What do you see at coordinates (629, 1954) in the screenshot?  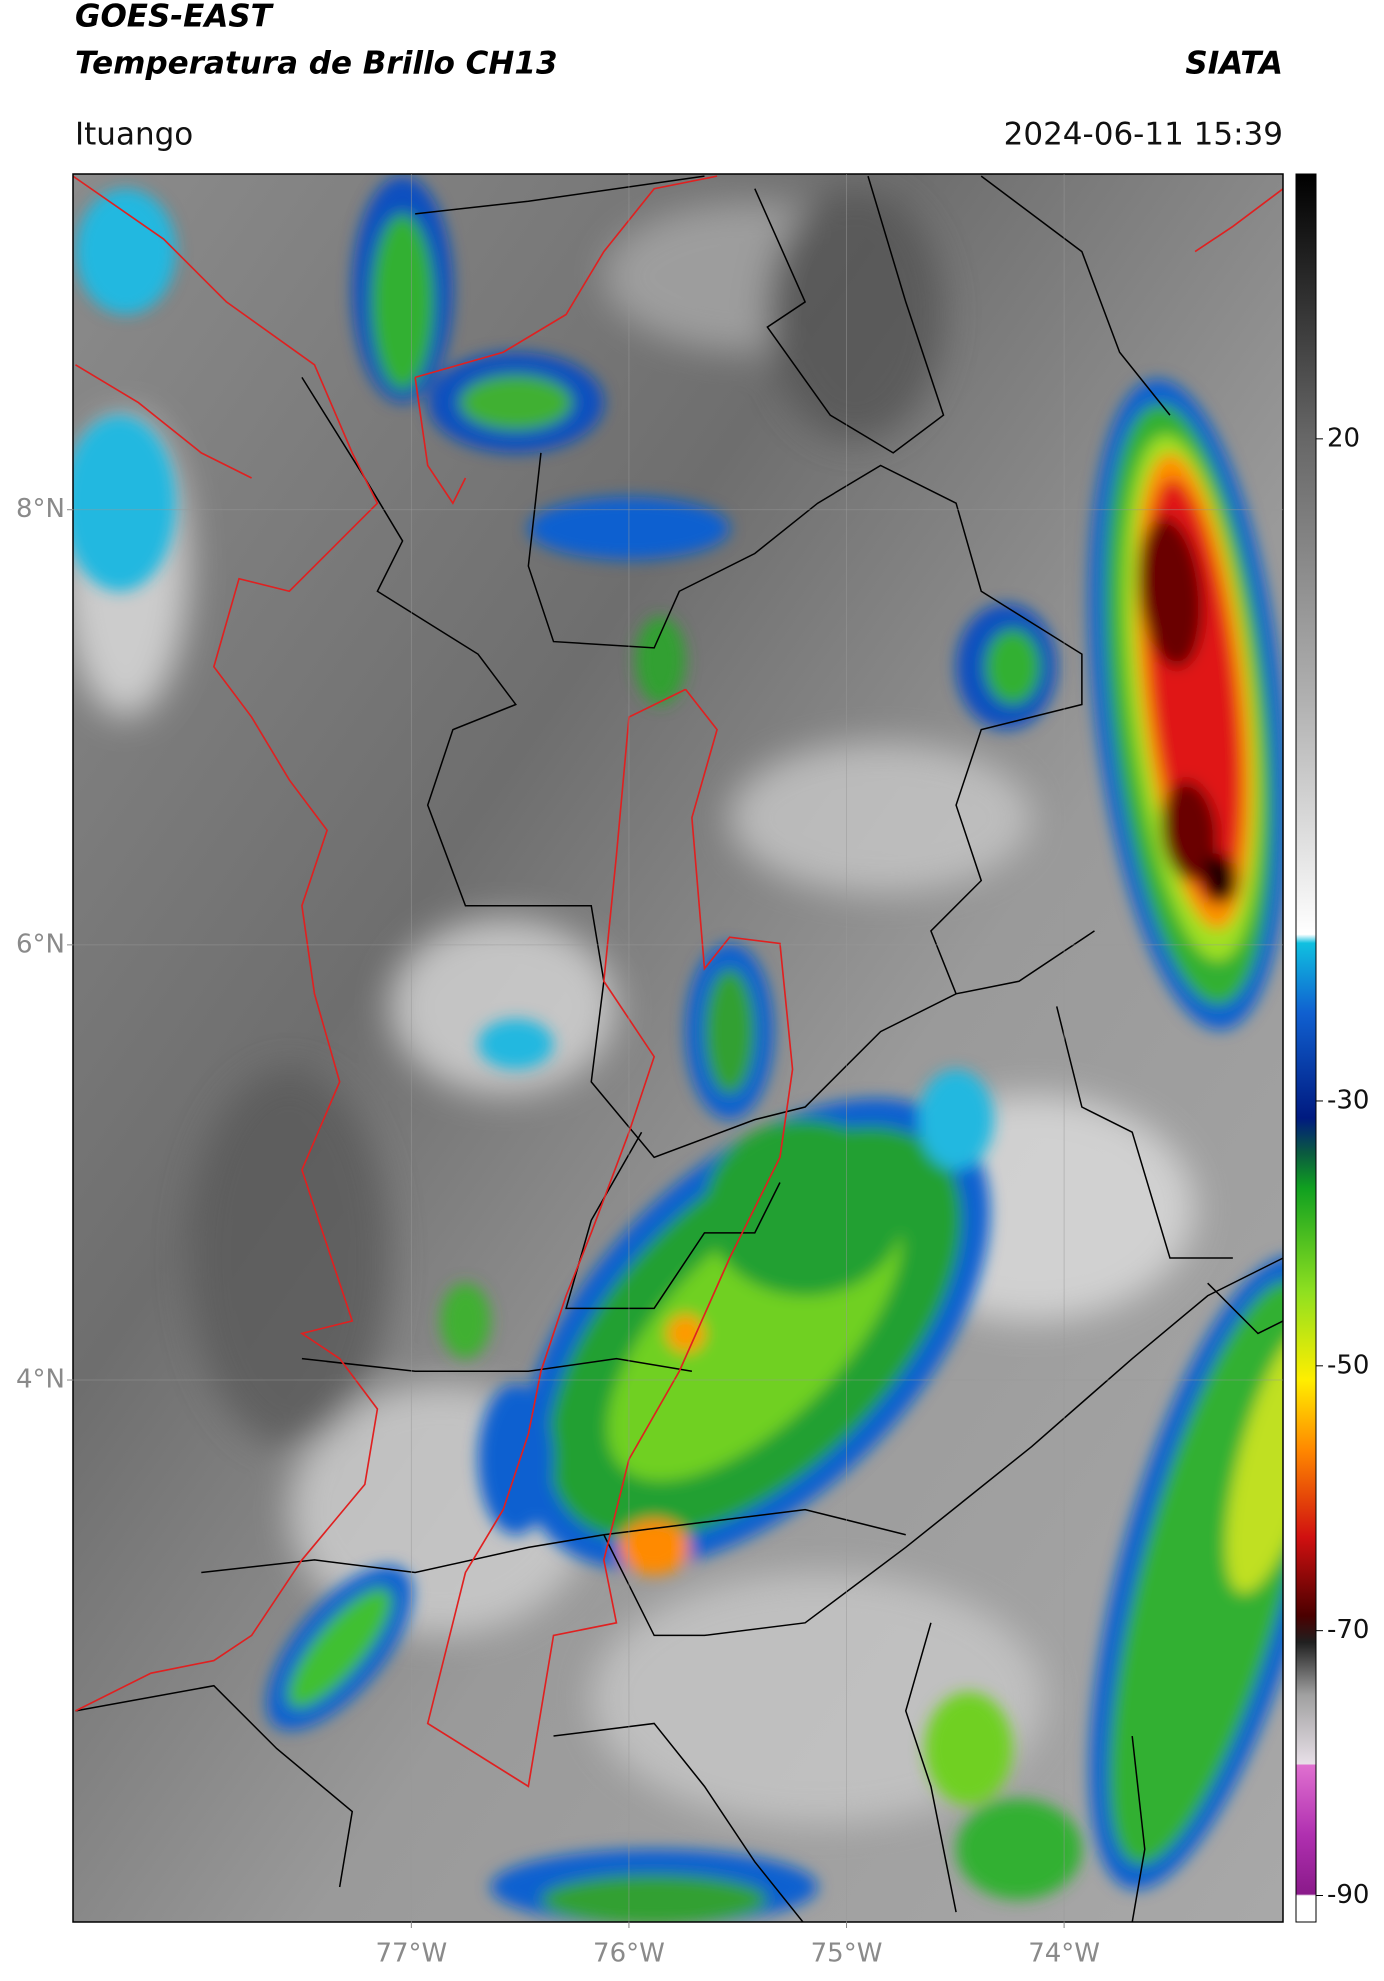 I see `x-tick-label: 76°W` at bounding box center [629, 1954].